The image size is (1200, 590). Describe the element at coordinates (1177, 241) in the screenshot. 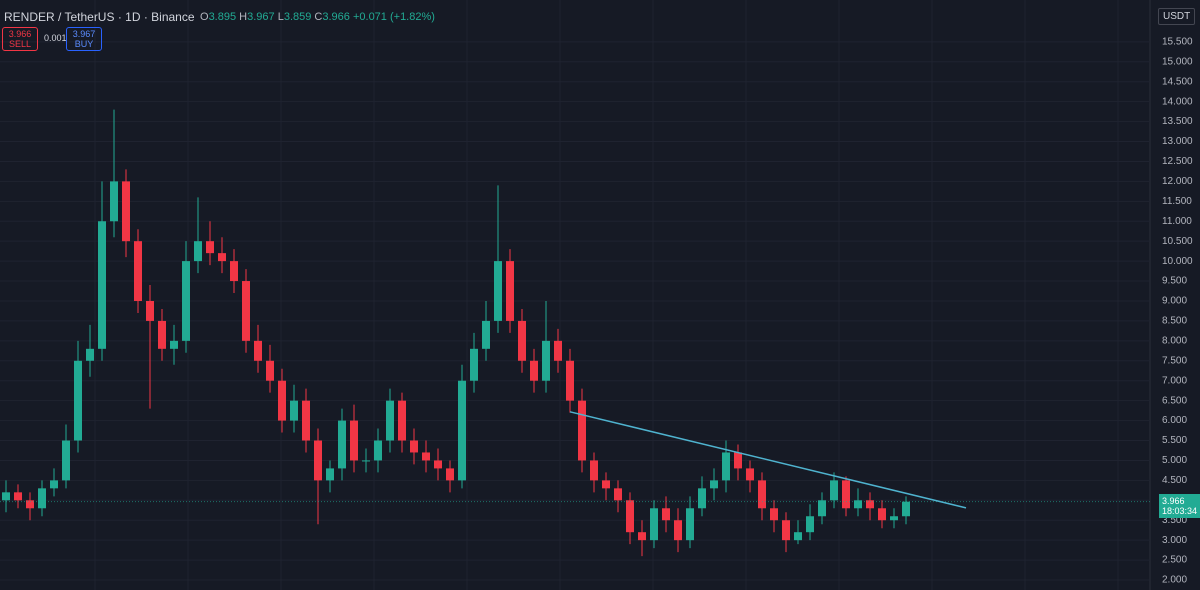

I see `y-tick-label: 10.500` at that location.